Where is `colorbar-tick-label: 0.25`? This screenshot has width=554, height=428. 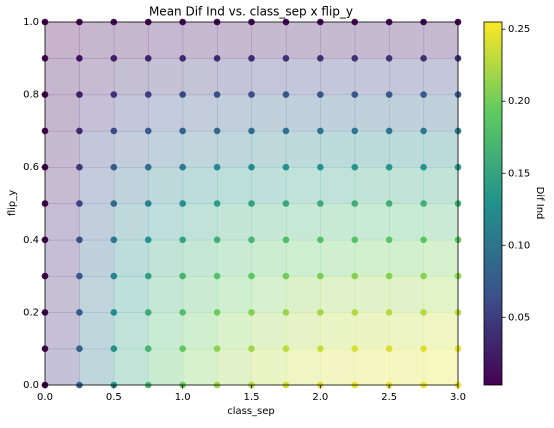 colorbar-tick-label: 0.25 is located at coordinates (519, 29).